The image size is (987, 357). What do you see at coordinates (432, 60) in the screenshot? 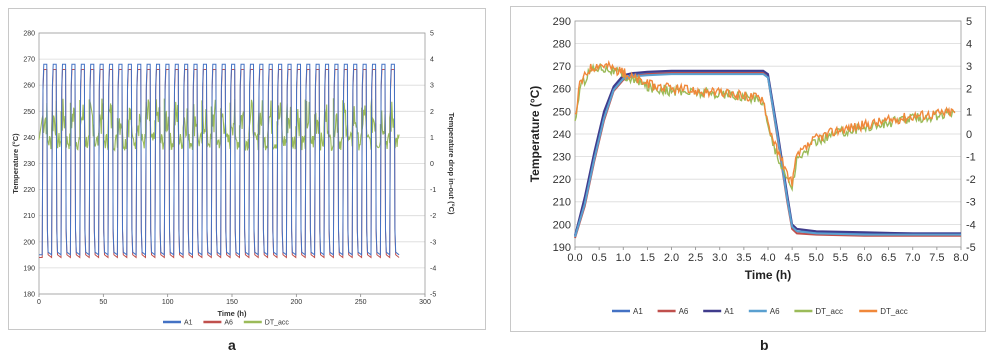
I see `chart-a-y2tick-label: 4` at bounding box center [432, 60].